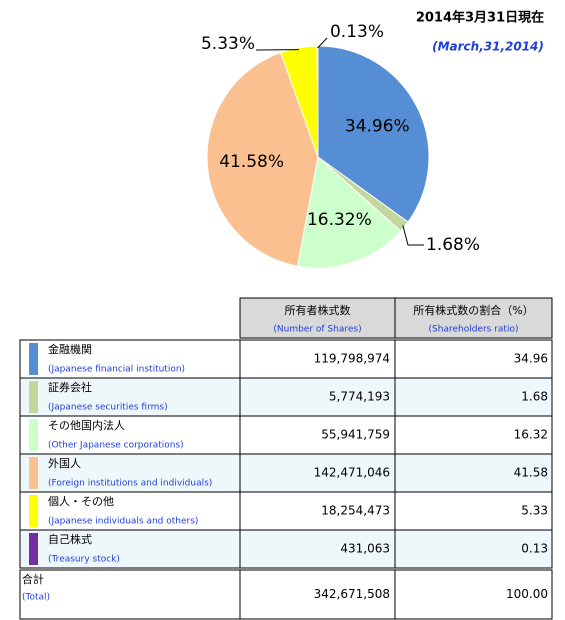  What do you see at coordinates (534, 511) in the screenshot?
I see `ratio: 5.33` at bounding box center [534, 511].